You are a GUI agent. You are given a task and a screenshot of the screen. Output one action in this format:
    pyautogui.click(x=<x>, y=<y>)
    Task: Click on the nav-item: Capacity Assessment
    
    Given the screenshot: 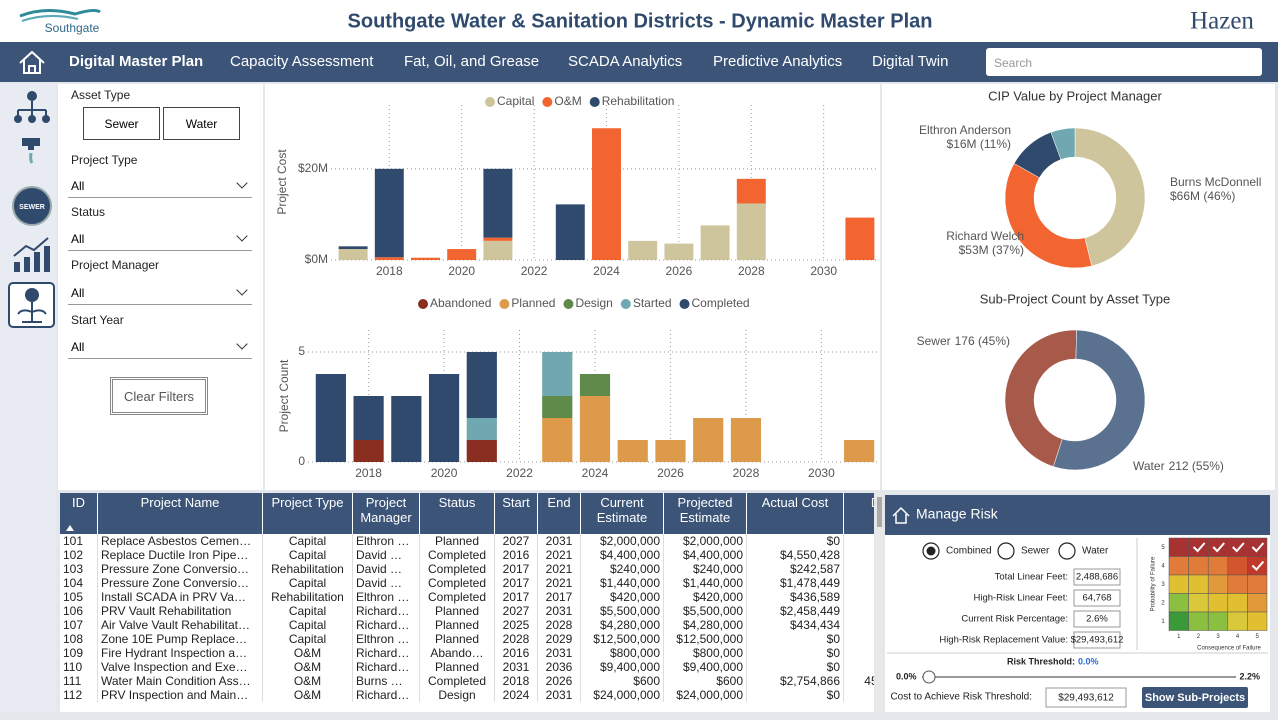 What is the action you would take?
    pyautogui.click(x=302, y=61)
    